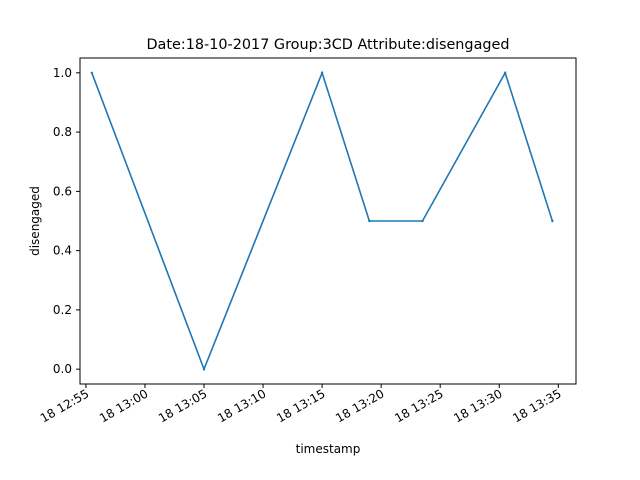  Describe the element at coordinates (35, 221) in the screenshot. I see `y-axis-title: disengaged` at that location.